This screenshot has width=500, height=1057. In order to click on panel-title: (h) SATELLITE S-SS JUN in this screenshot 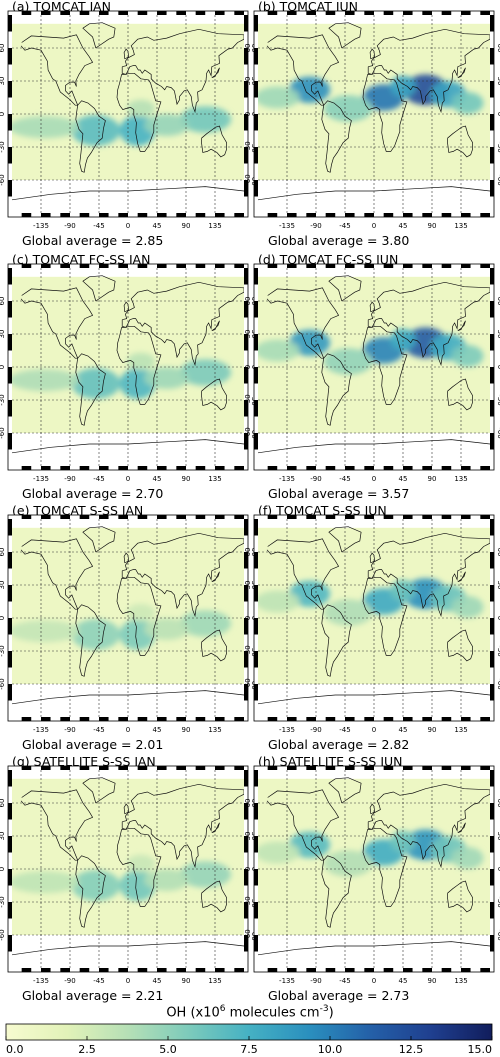, I will do `click(330, 761)`.